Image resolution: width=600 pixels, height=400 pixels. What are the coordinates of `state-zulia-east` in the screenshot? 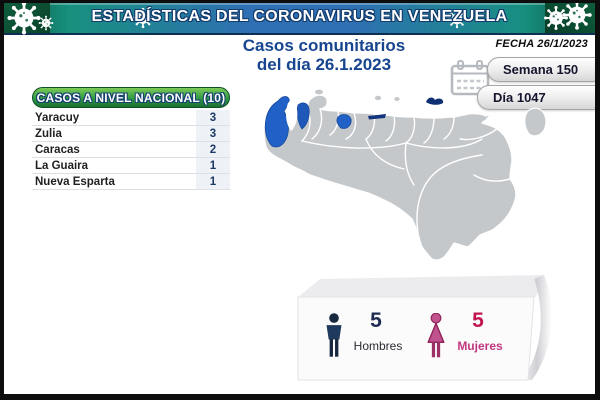 It's located at (303, 116).